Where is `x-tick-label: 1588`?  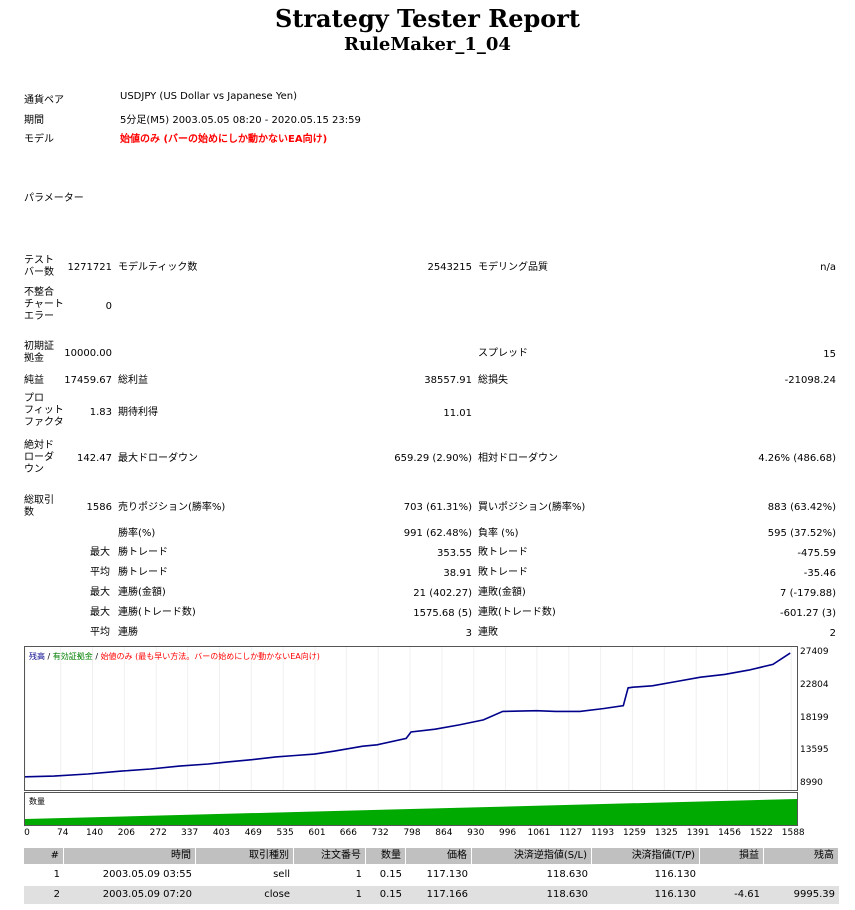 x-tick-label: 1588 is located at coordinates (793, 833).